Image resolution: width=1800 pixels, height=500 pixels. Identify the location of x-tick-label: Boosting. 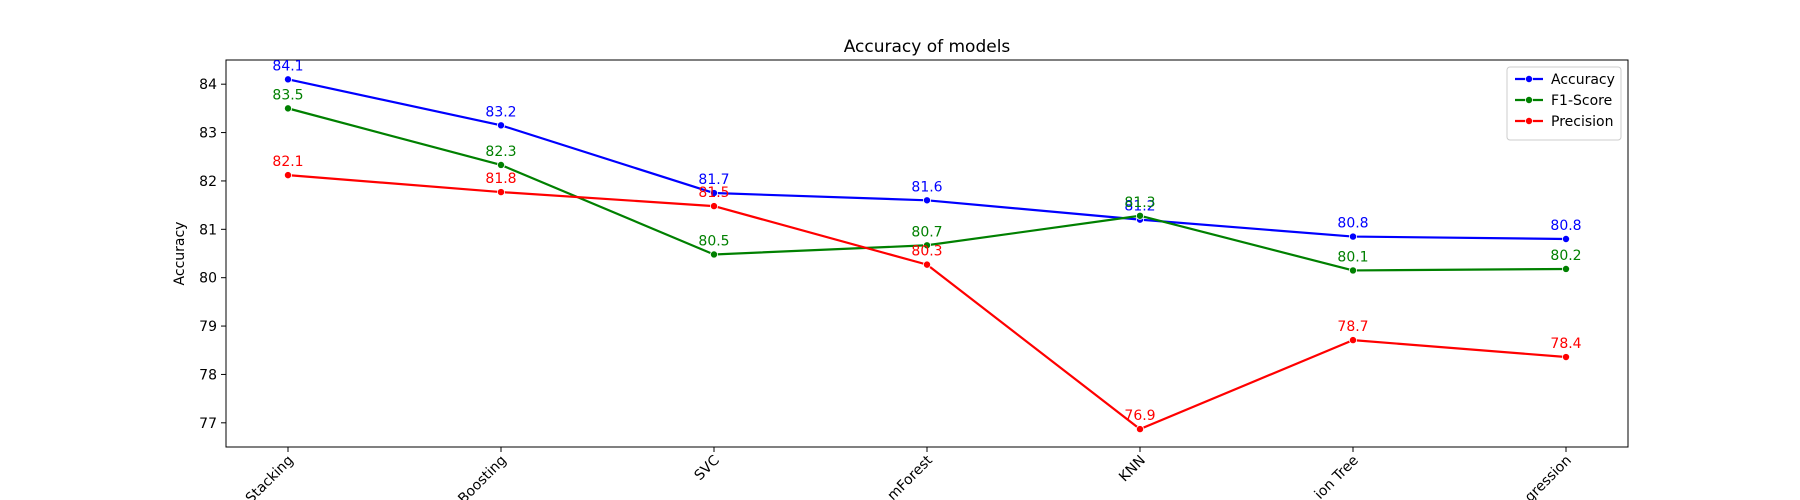
(482, 476).